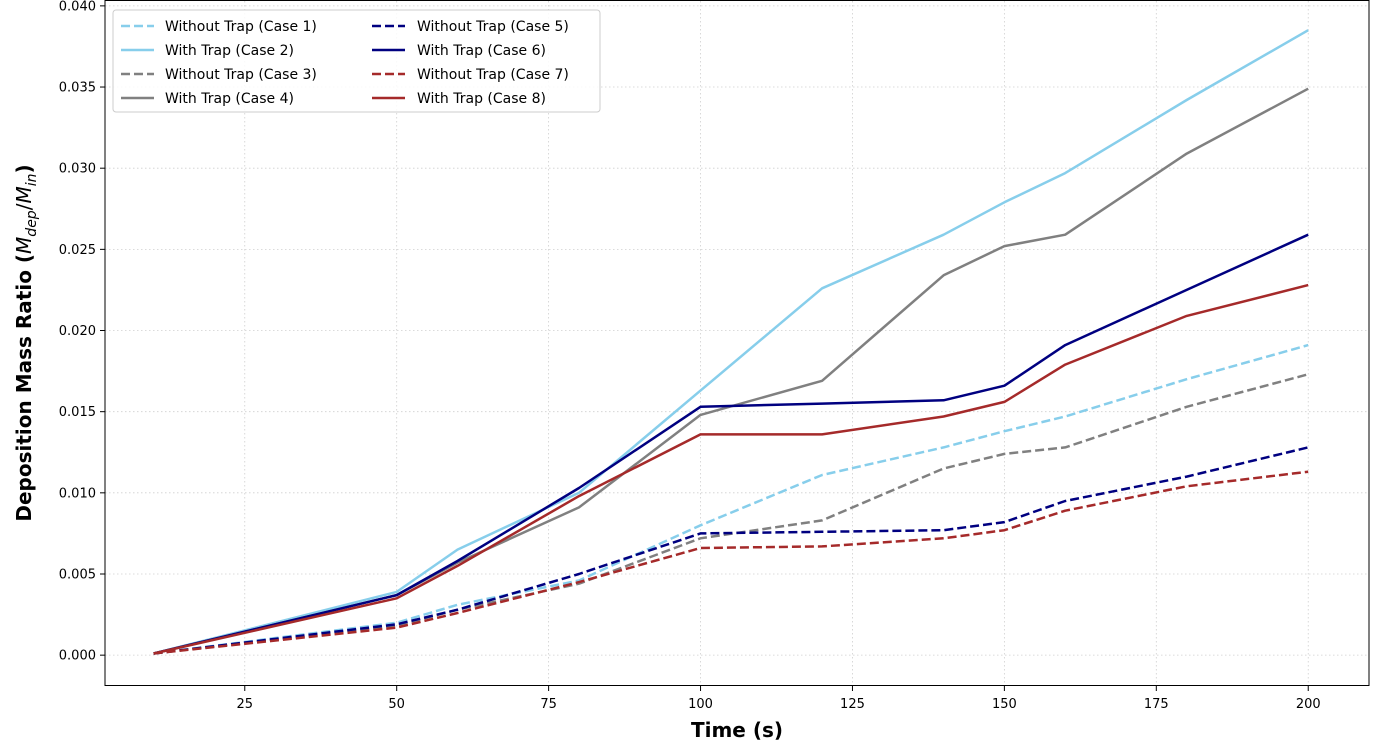 This screenshot has height=748, width=1381. What do you see at coordinates (77, 493) in the screenshot?
I see `y-tick-label: 0.010` at bounding box center [77, 493].